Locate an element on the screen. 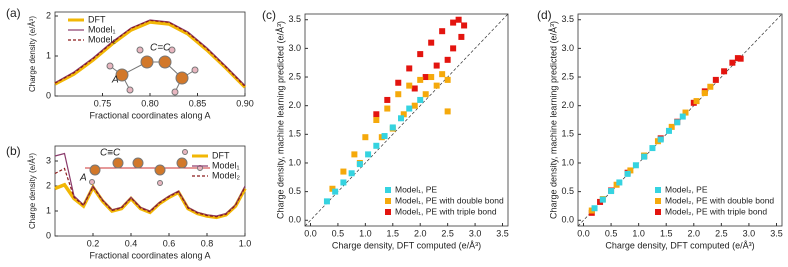 The height and width of the screenshot is (267, 788). legend-label: Model₁, PE with double bond is located at coordinates (449, 200).